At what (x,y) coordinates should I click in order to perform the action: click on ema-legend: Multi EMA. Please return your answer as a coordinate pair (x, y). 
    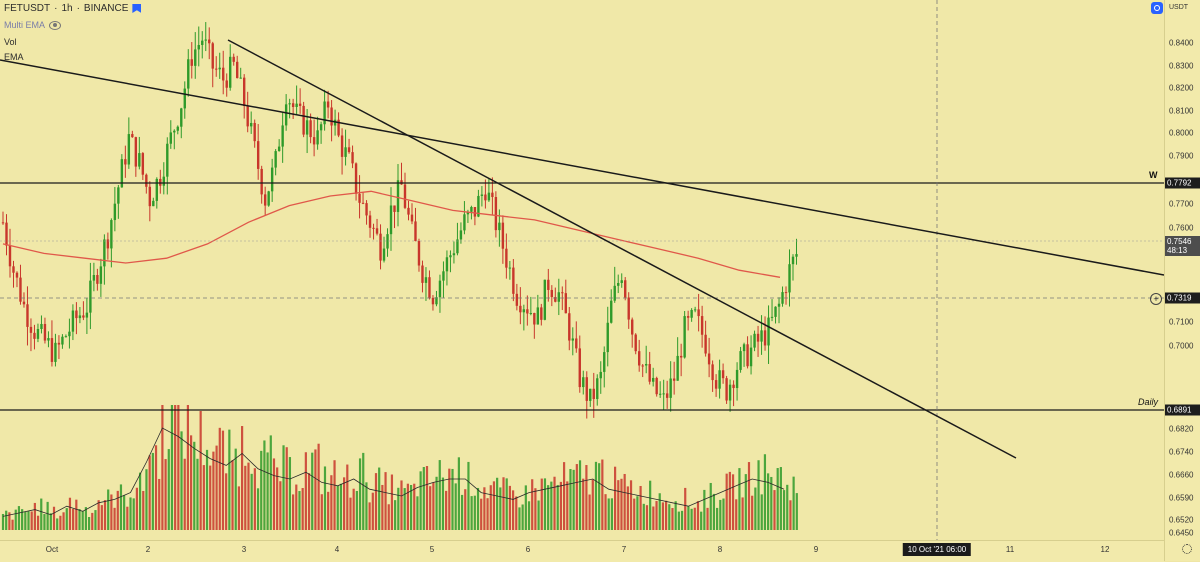
    Looking at the image, I should click on (33, 25).